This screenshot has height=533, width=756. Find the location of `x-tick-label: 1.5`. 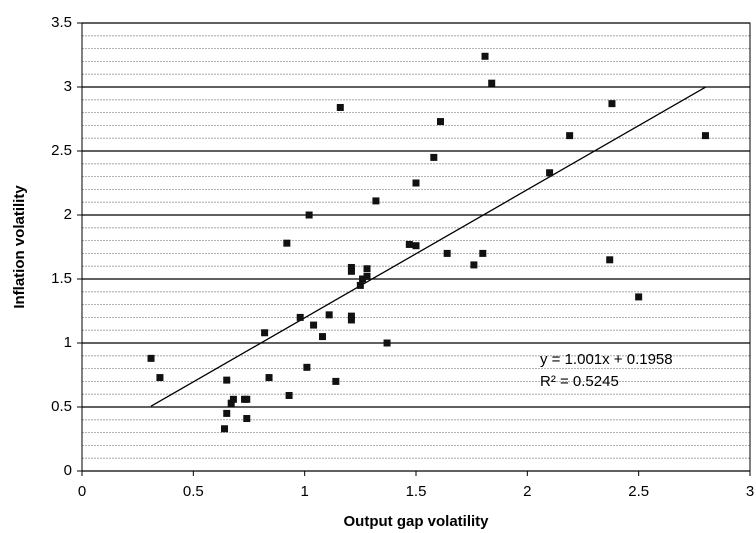

x-tick-label: 1.5 is located at coordinates (416, 491).